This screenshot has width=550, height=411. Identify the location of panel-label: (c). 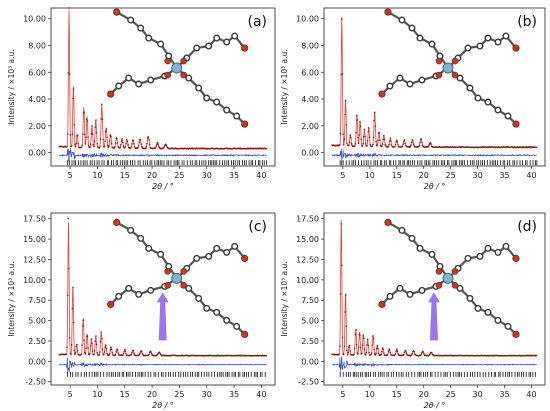
(257, 227).